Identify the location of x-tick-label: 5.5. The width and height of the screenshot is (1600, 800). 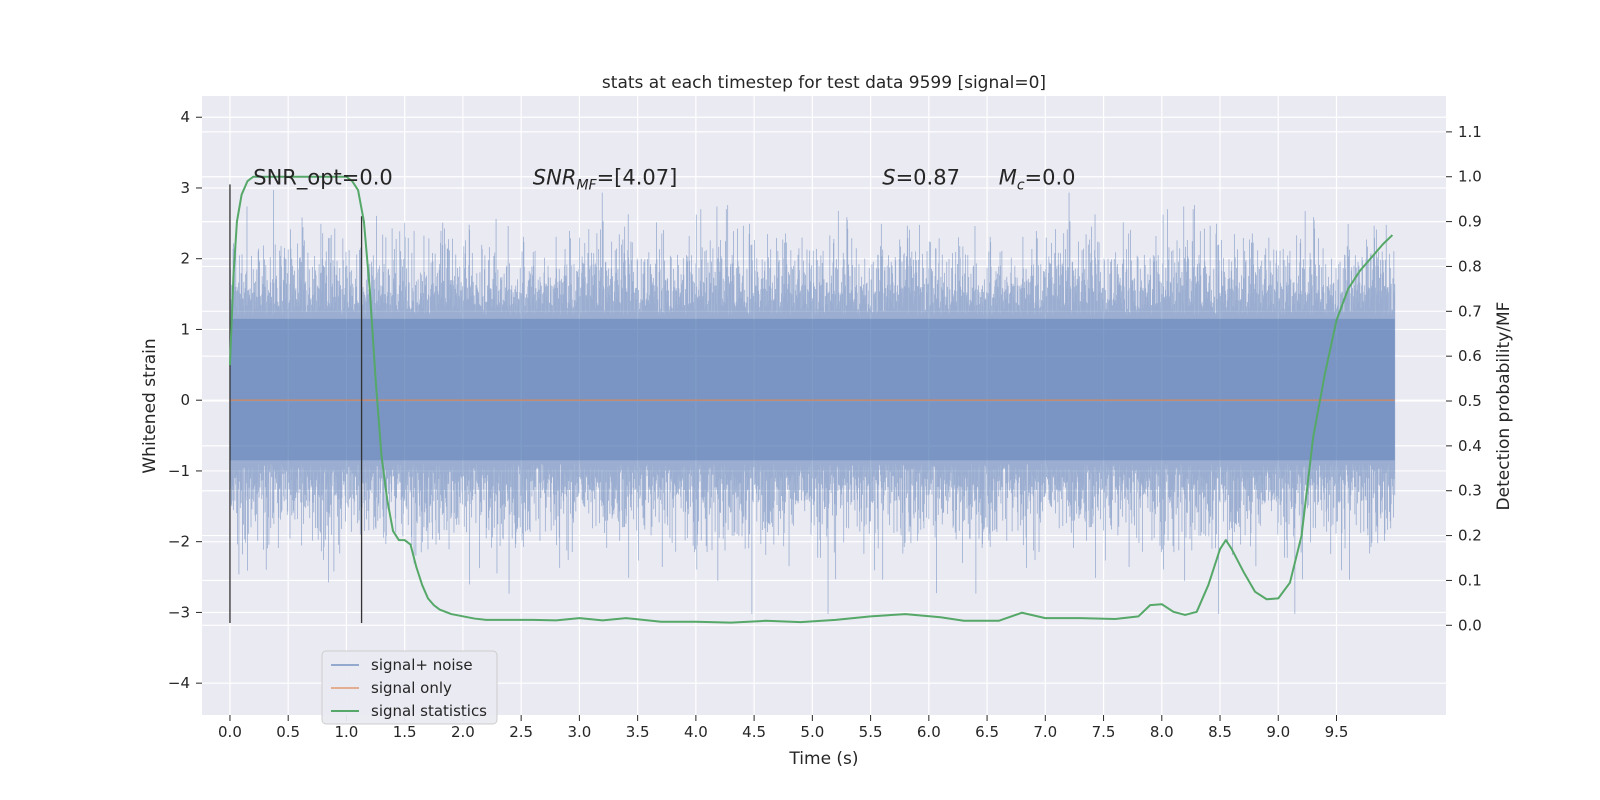
(871, 732).